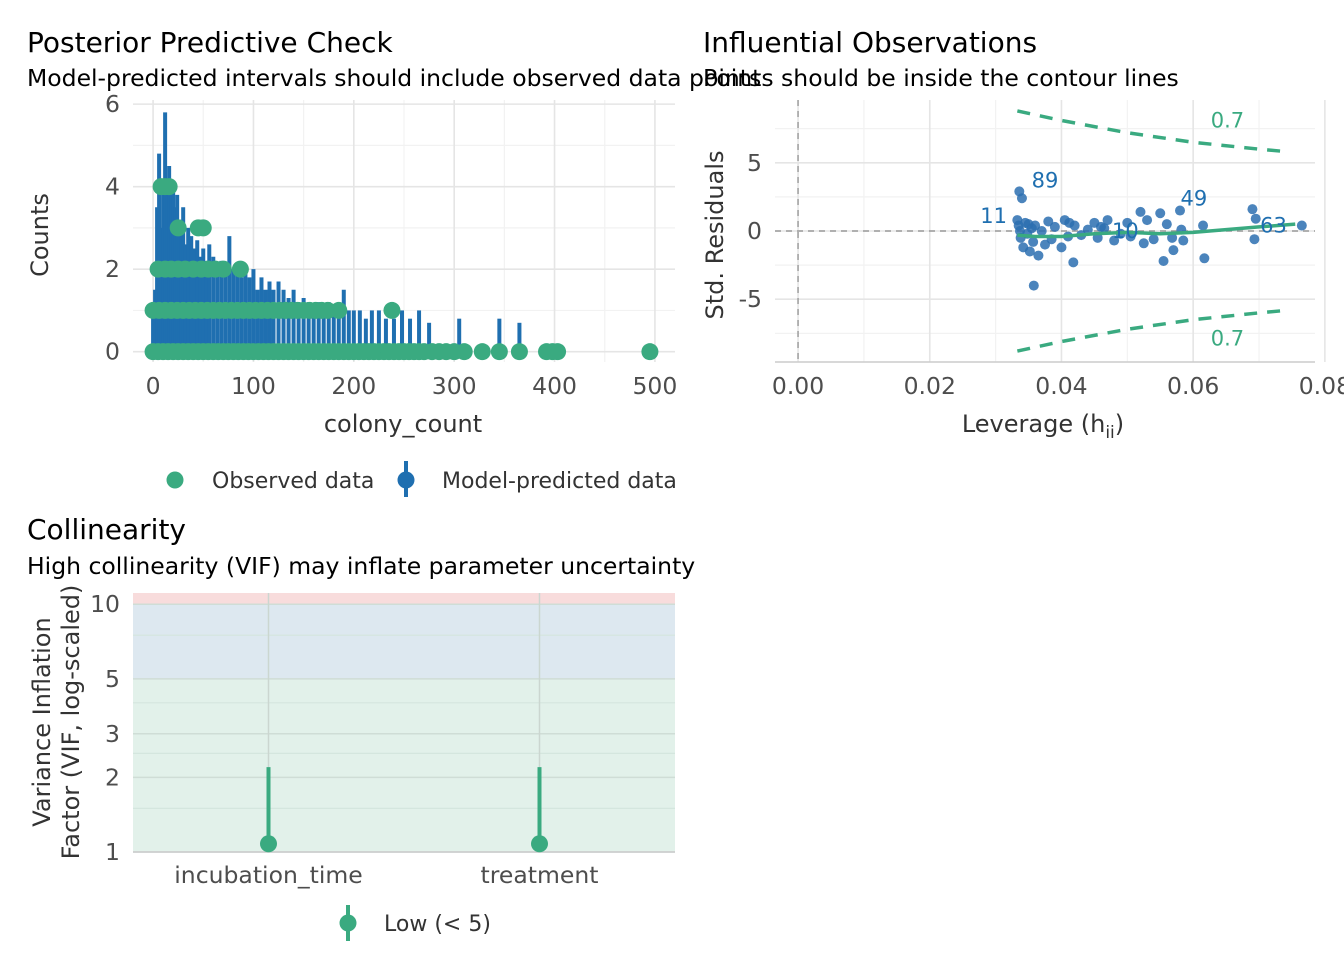 The image size is (1344, 960). What do you see at coordinates (654, 386) in the screenshot?
I see `ppc-x-tick-label: 500` at bounding box center [654, 386].